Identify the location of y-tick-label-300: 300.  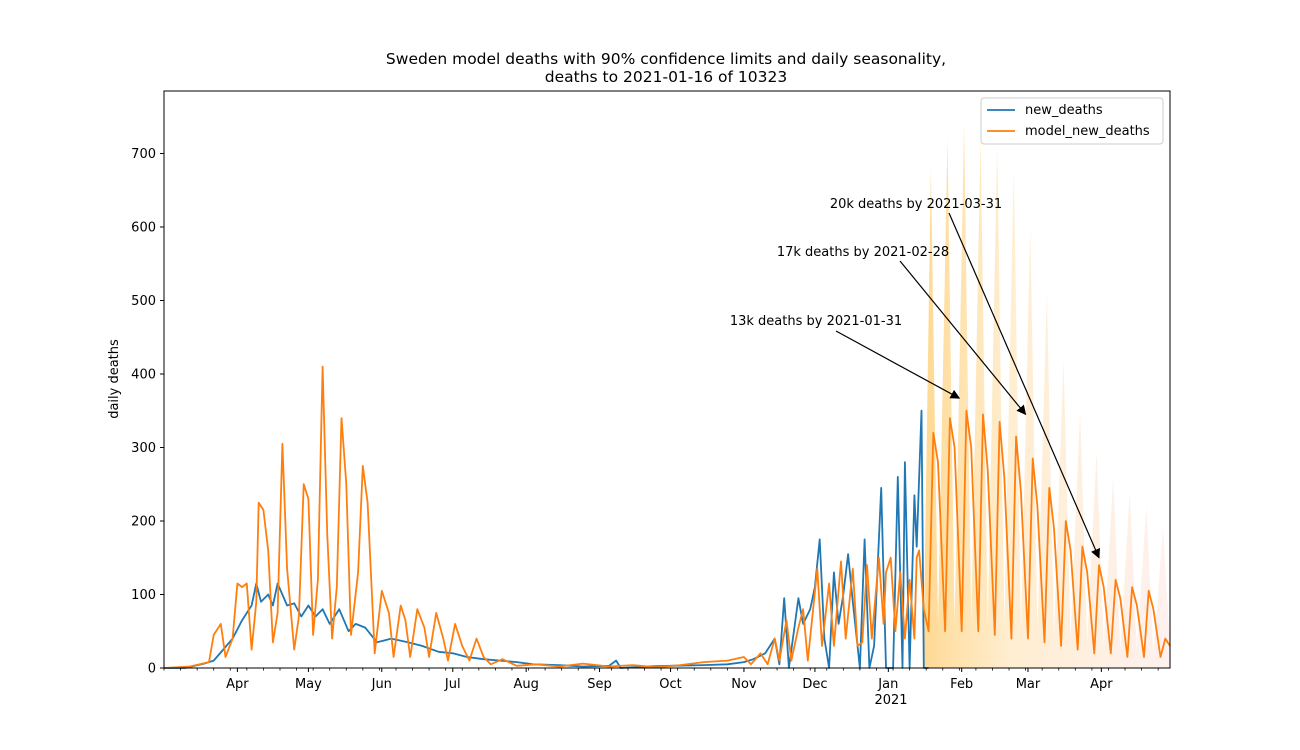
(143, 448).